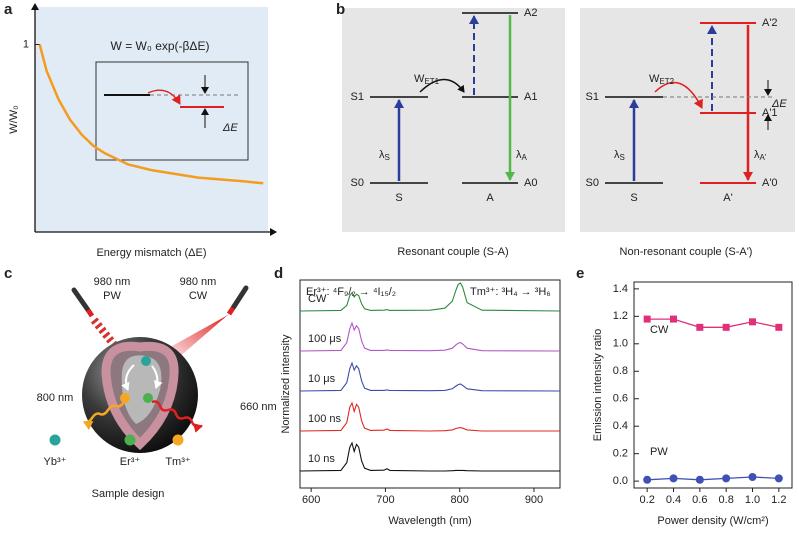  Describe the element at coordinates (633, 198) in the screenshot. I see `species-label: S` at that location.